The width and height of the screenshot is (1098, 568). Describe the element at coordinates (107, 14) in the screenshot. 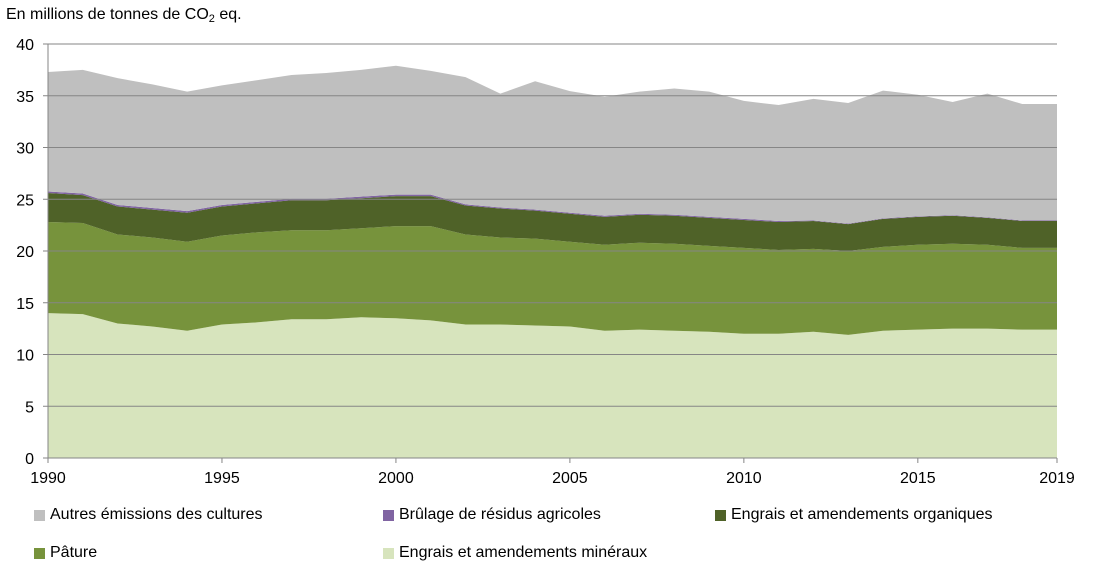

I see `unit-label-prefix: En millions de tonnes de CO` at that location.